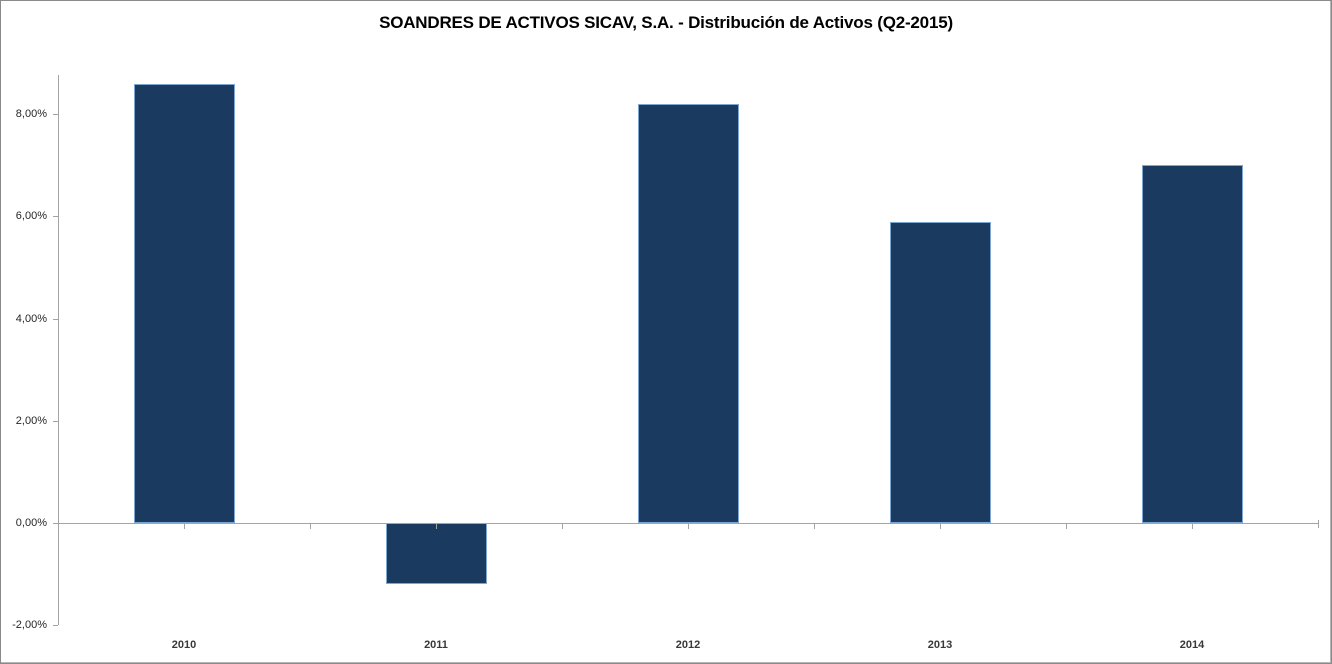  Describe the element at coordinates (688, 313) in the screenshot. I see `bar-2012` at that location.